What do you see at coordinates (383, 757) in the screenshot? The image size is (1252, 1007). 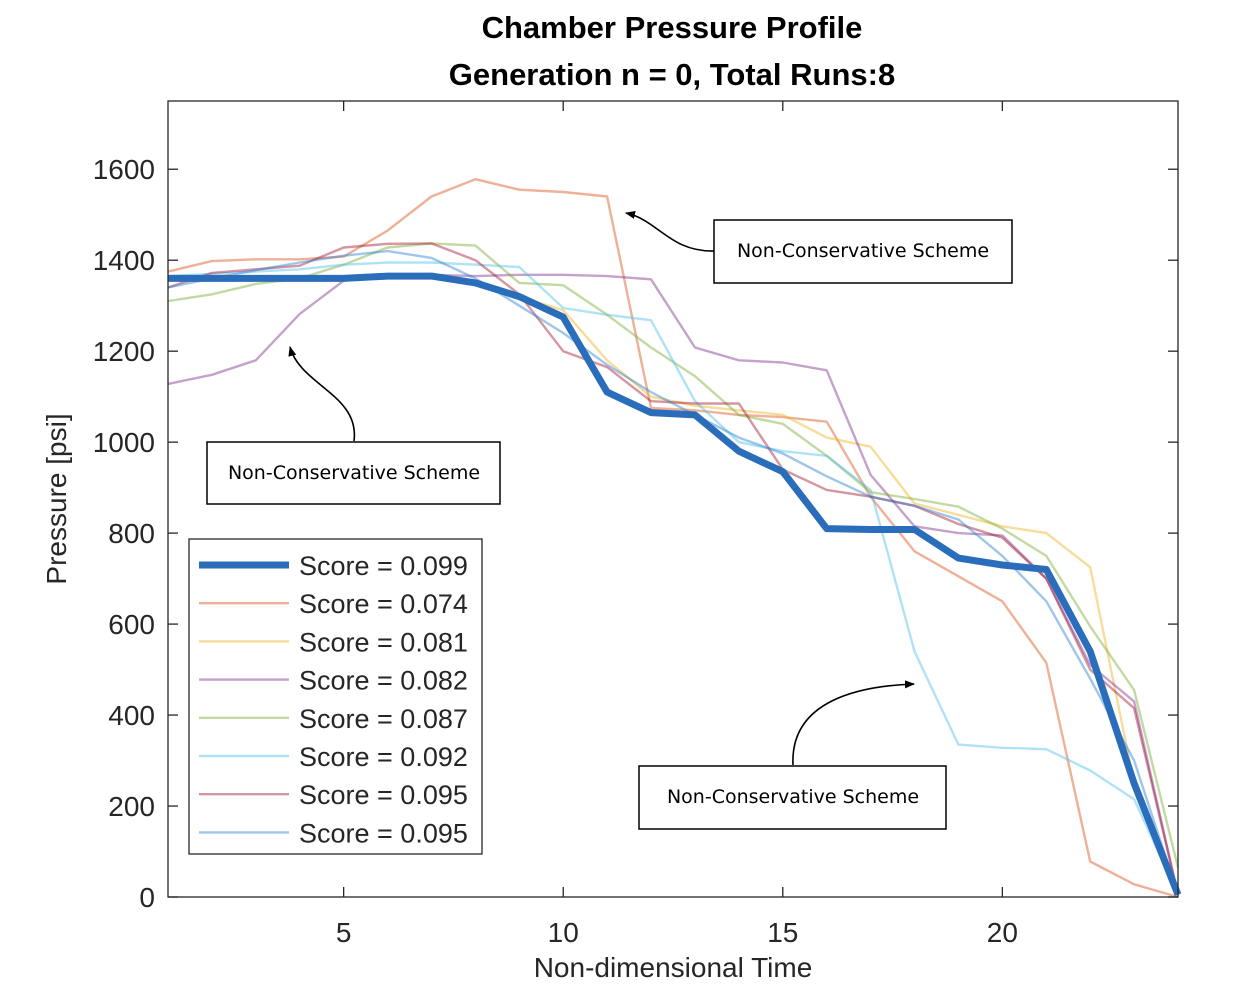 I see `legend-label-6: Score = 0.092` at bounding box center [383, 757].